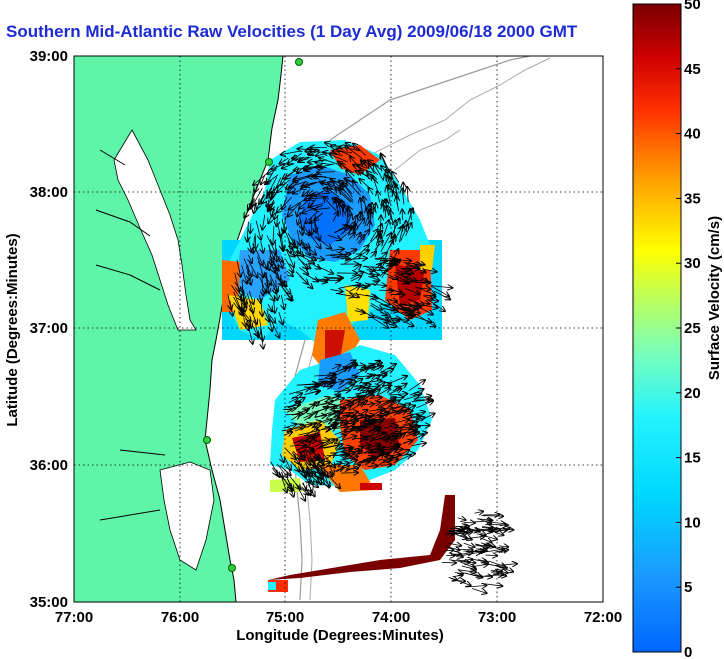  I want to click on colorbar-tick-label: 40, so click(692, 134).